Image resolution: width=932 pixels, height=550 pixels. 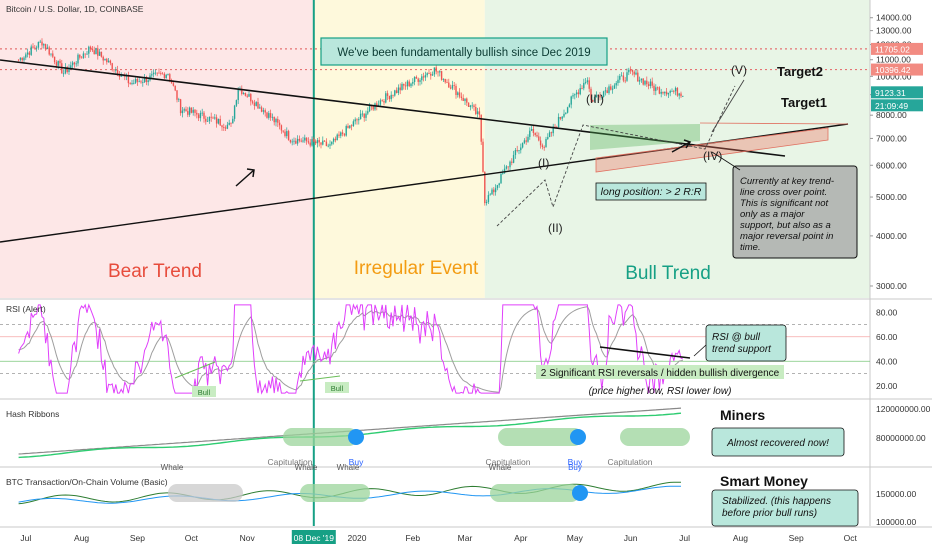 What do you see at coordinates (616, 156) in the screenshot?
I see `elliott-wave-path` at bounding box center [616, 156].